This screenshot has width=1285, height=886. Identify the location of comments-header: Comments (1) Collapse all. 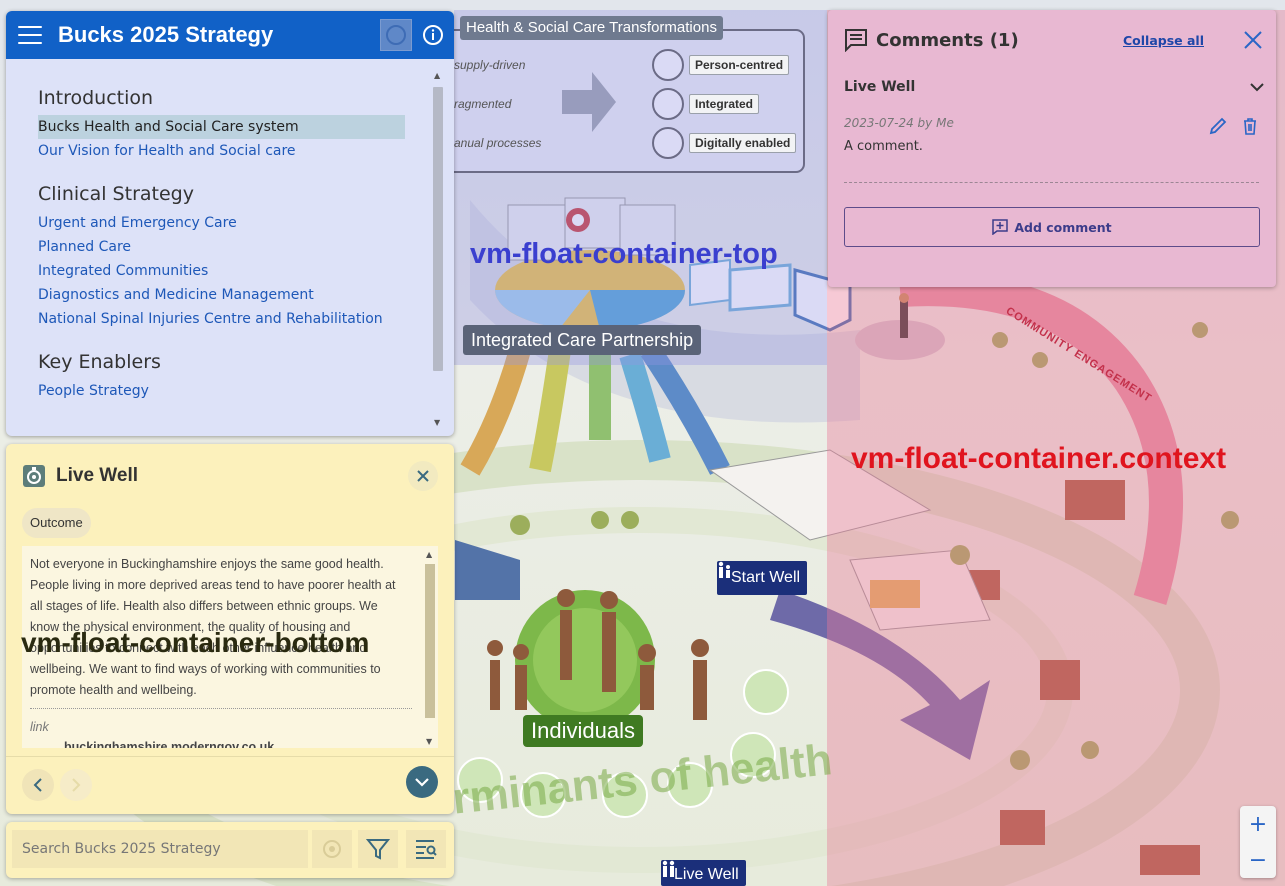
(1054, 40).